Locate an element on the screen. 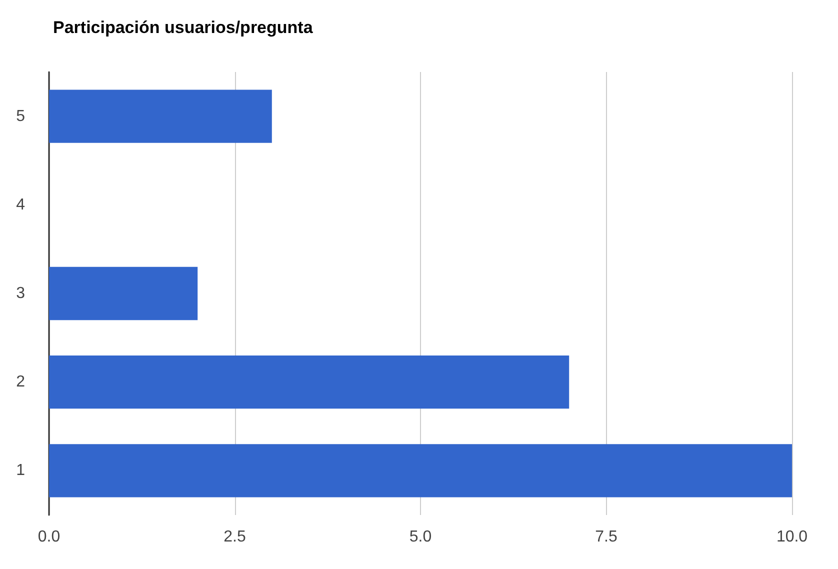 This screenshot has height=569, width=838. y-tick-label: 3 is located at coordinates (21, 293).